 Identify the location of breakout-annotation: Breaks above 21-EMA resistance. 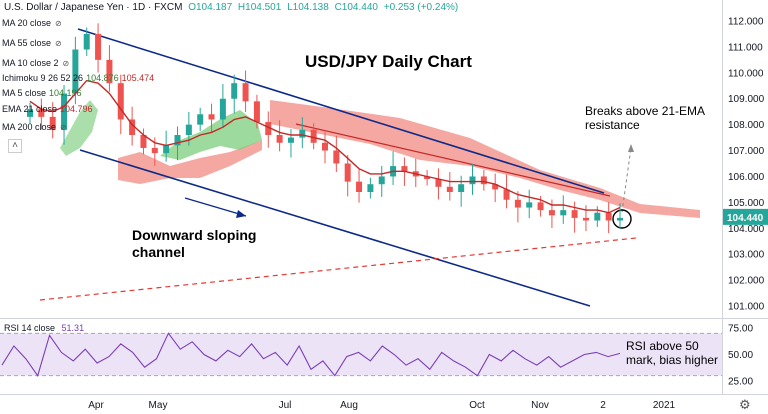
(645, 118).